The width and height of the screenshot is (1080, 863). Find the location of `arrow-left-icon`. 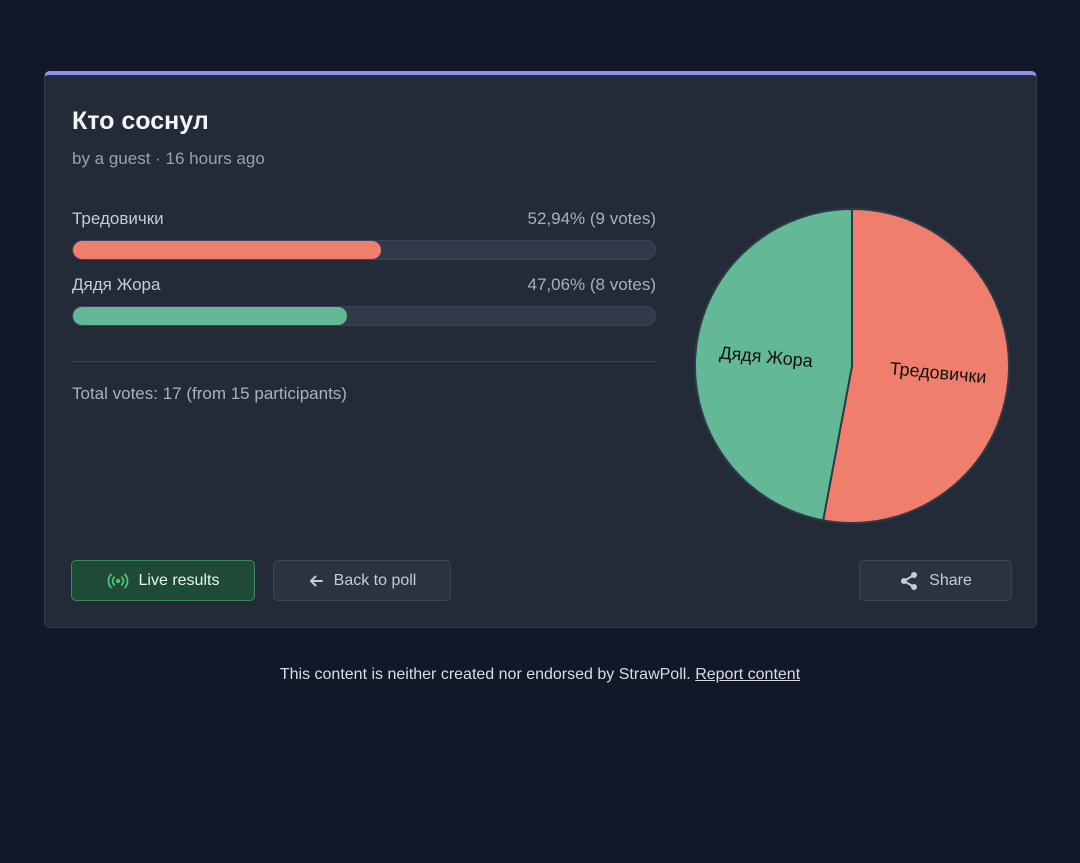

arrow-left-icon is located at coordinates (316, 581).